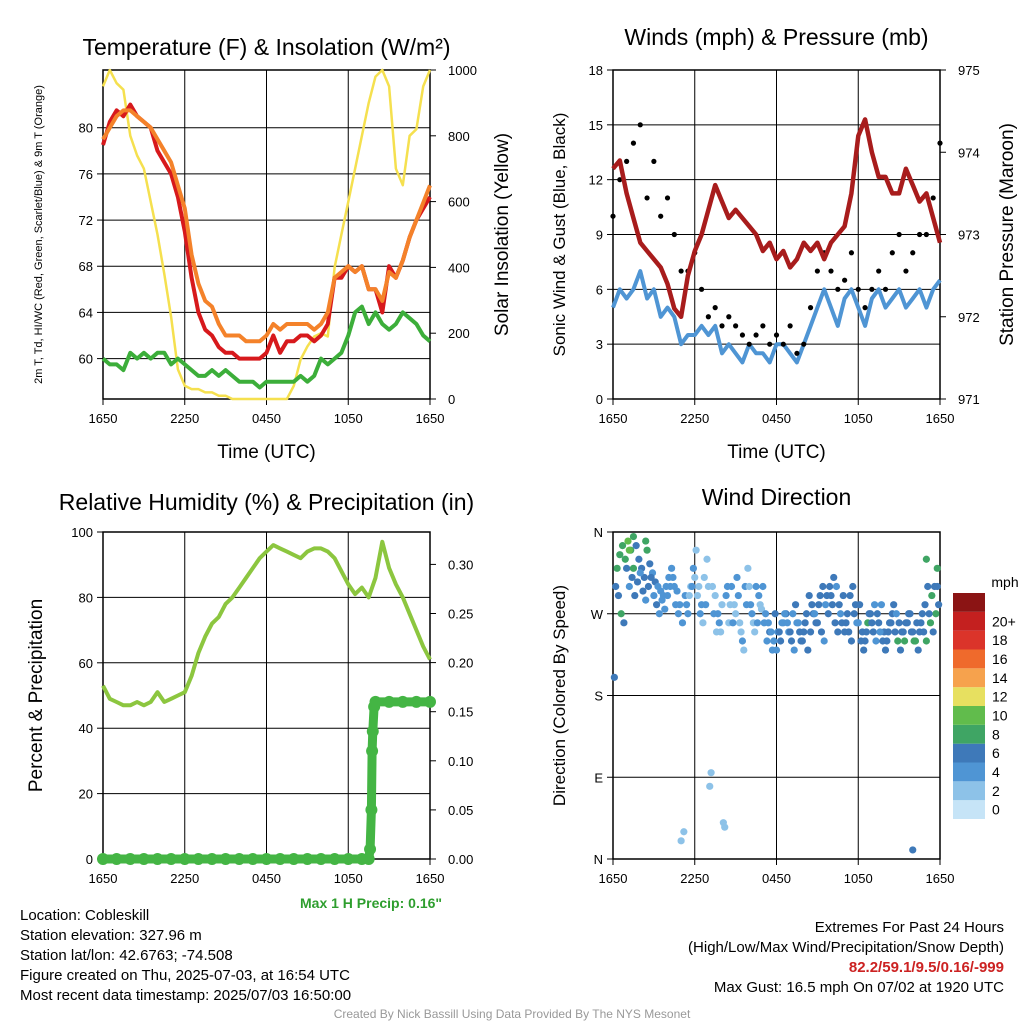 The image size is (1024, 1029). I want to click on y-tick-label: 6, so click(599, 289).